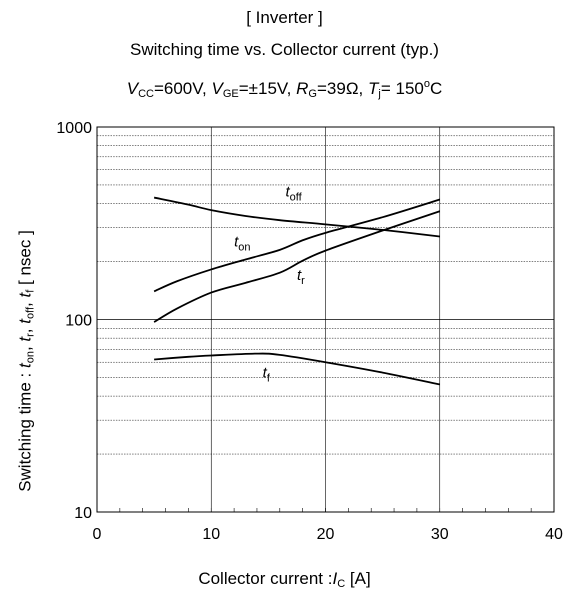  What do you see at coordinates (335, 578) in the screenshot?
I see `x-axis-symbol: I` at bounding box center [335, 578].